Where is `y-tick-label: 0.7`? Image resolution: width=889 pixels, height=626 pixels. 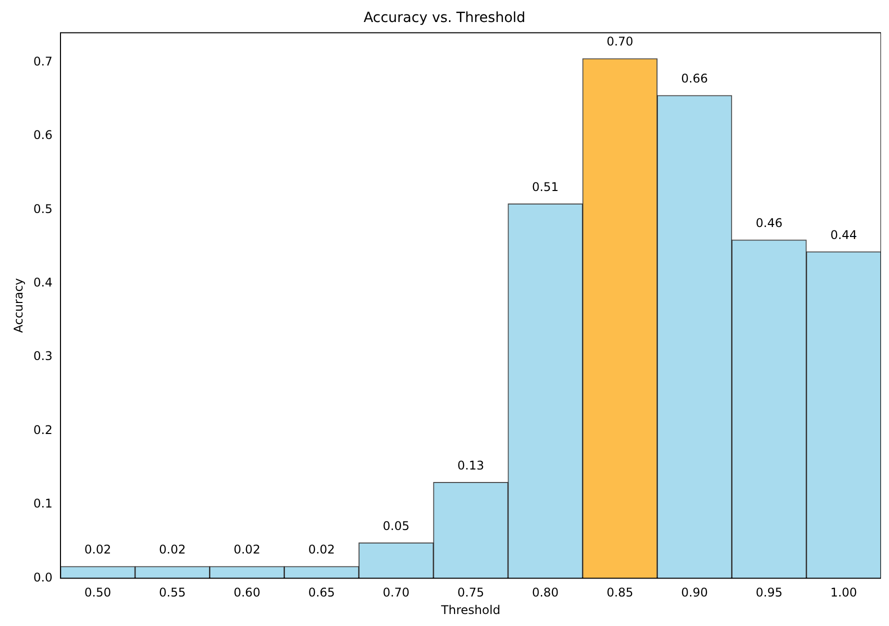
y-tick-label: 0.7 is located at coordinates (42, 61).